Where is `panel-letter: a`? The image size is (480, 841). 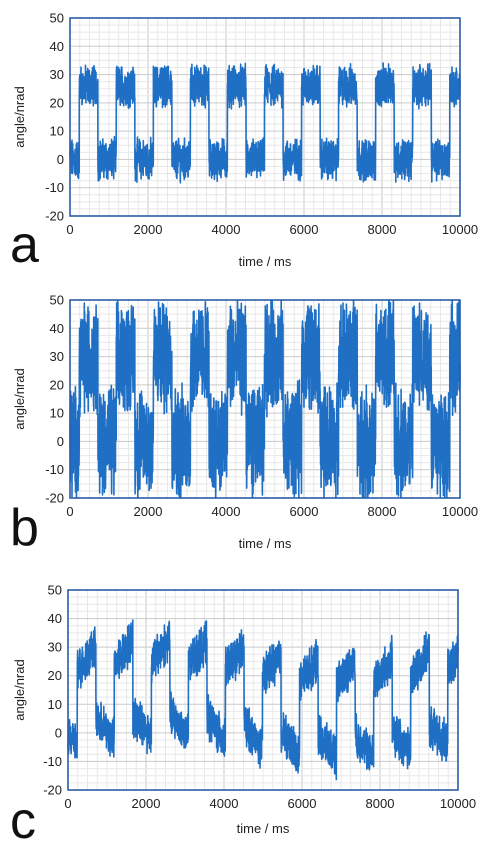 panel-letter: a is located at coordinates (24, 245).